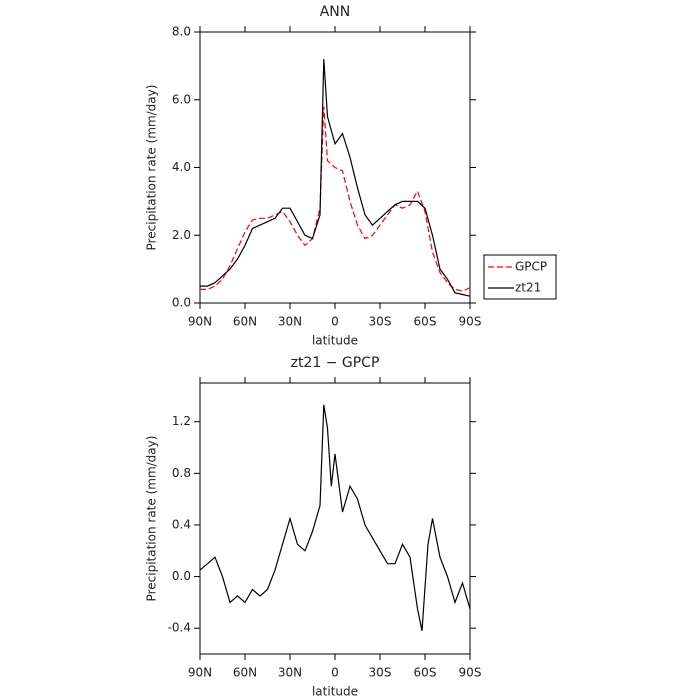 Image resolution: width=700 pixels, height=700 pixels. Describe the element at coordinates (531, 267) in the screenshot. I see `legend-label: GPCP` at that location.